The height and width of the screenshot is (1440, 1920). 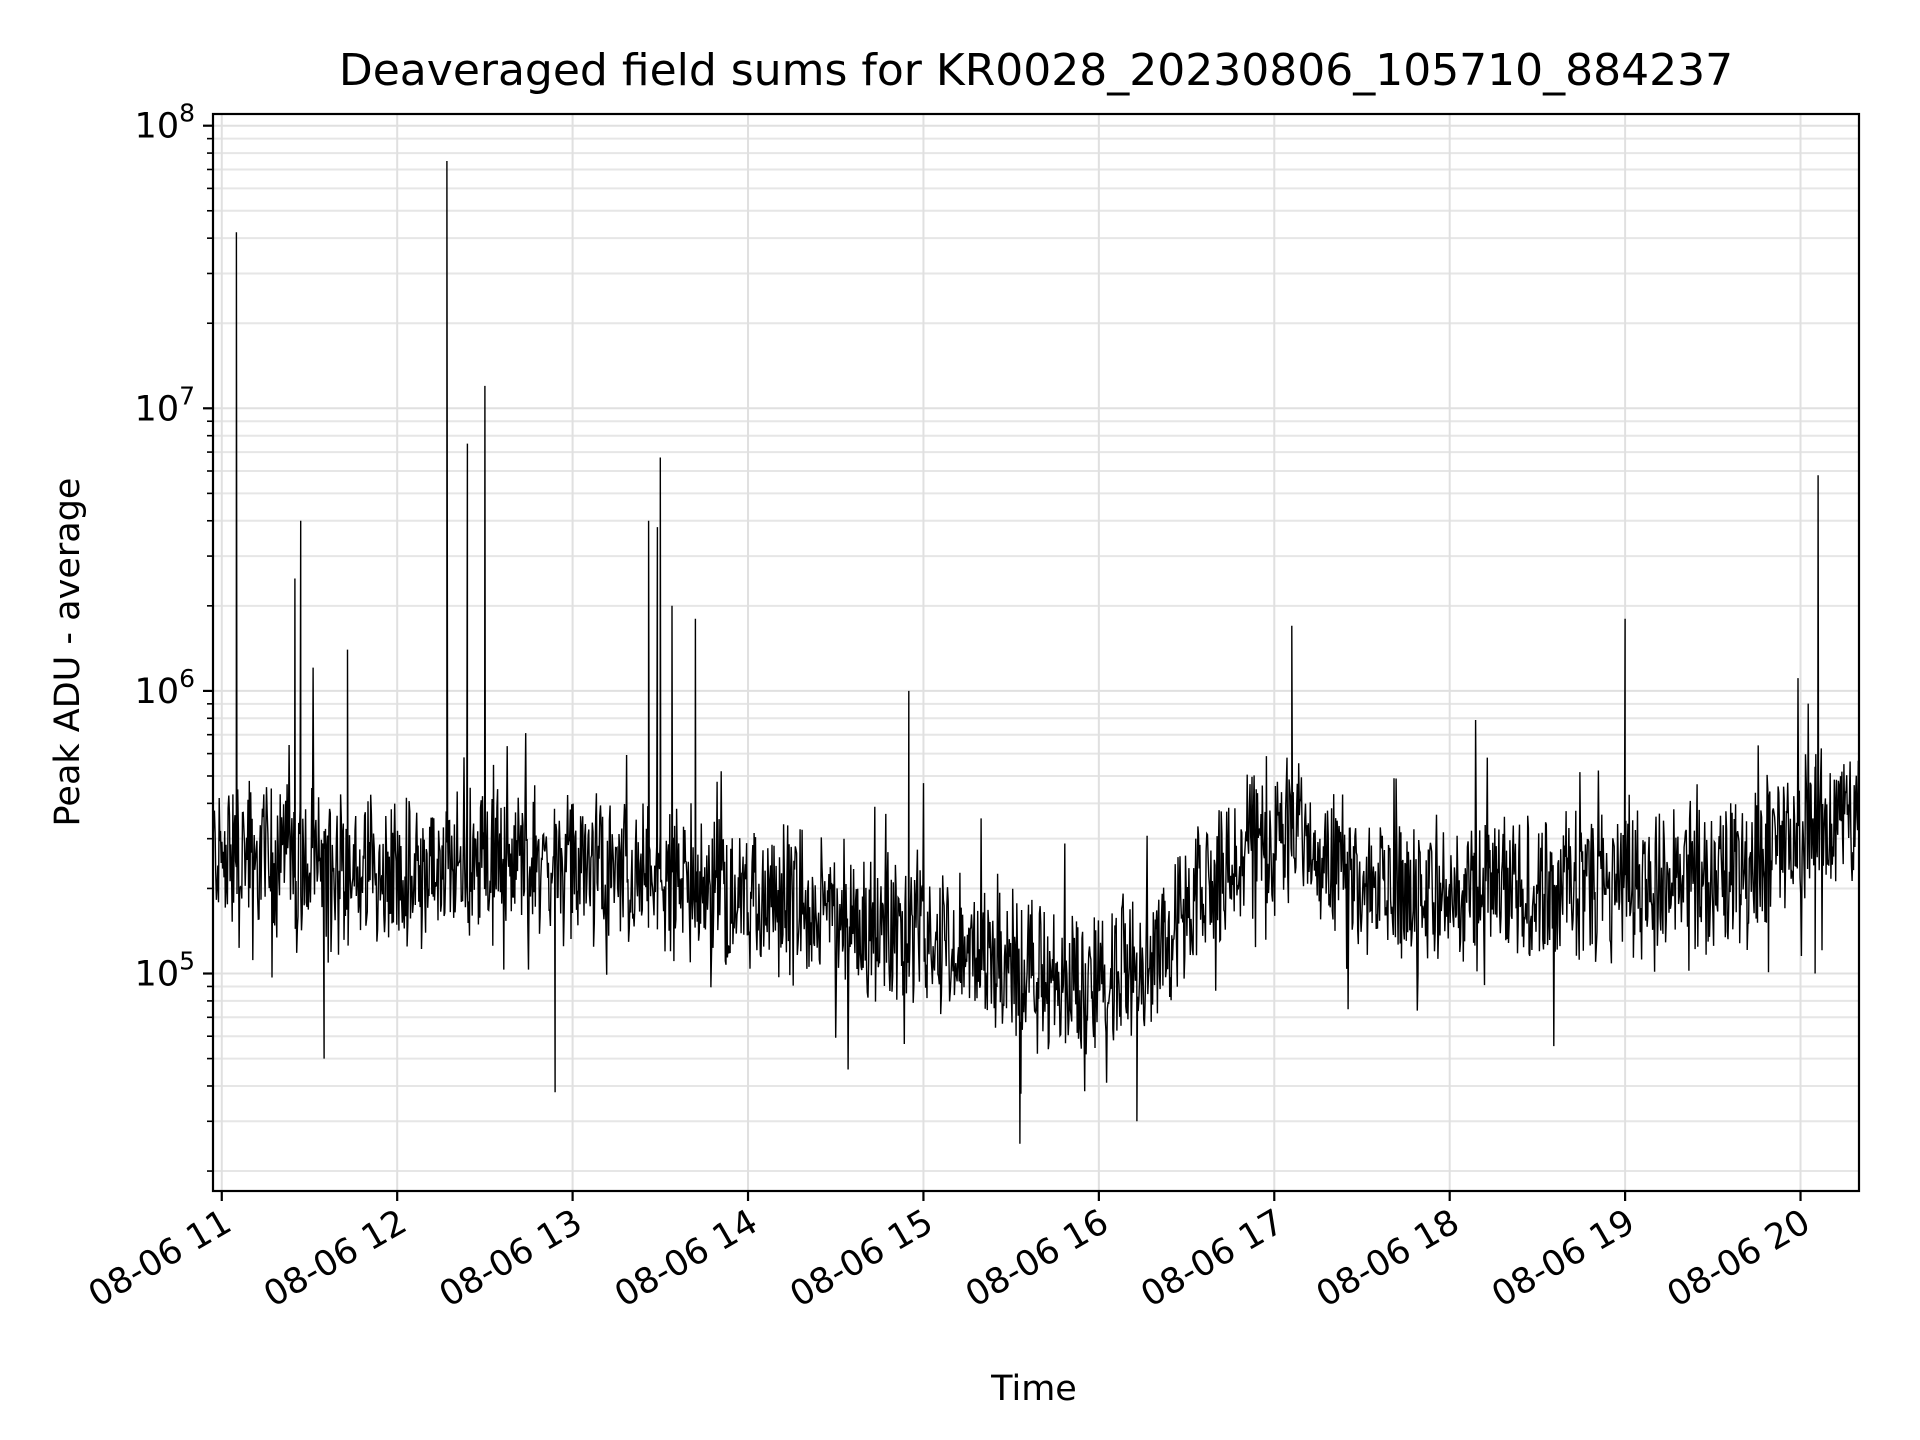 I want to click on y-tick-exponent: 5, so click(x=187, y=961).